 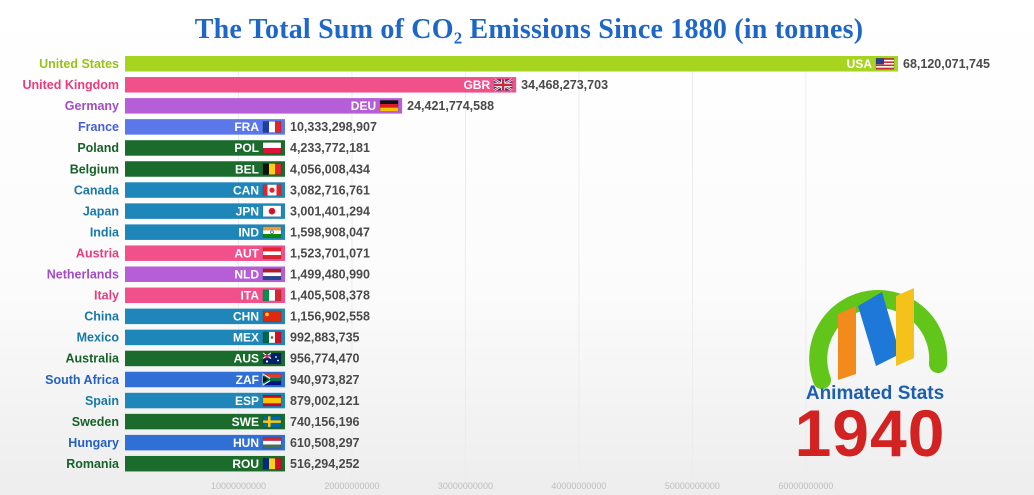 I want to click on bar-row: Spain ESP 879,002,121, so click(x=222, y=400).